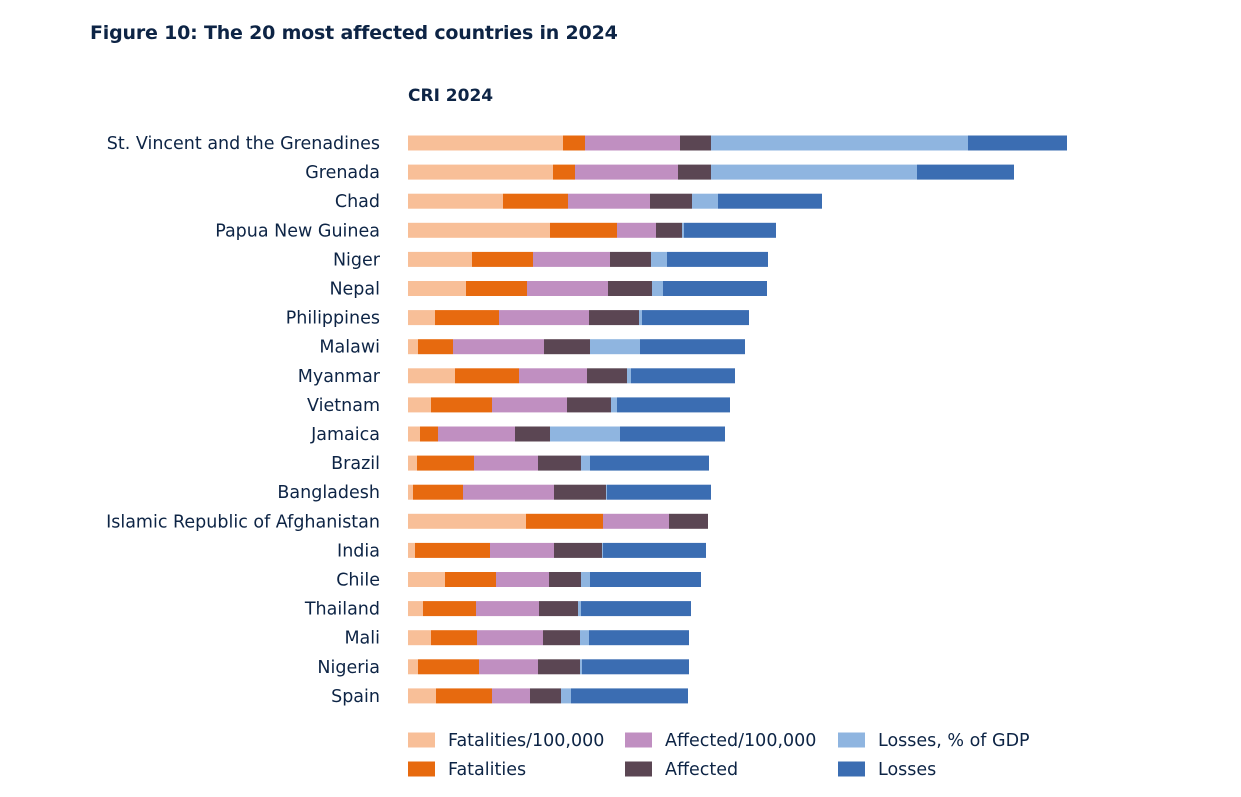 This screenshot has height=797, width=1241. I want to click on legend-label: Affected/100,000, so click(740, 741).